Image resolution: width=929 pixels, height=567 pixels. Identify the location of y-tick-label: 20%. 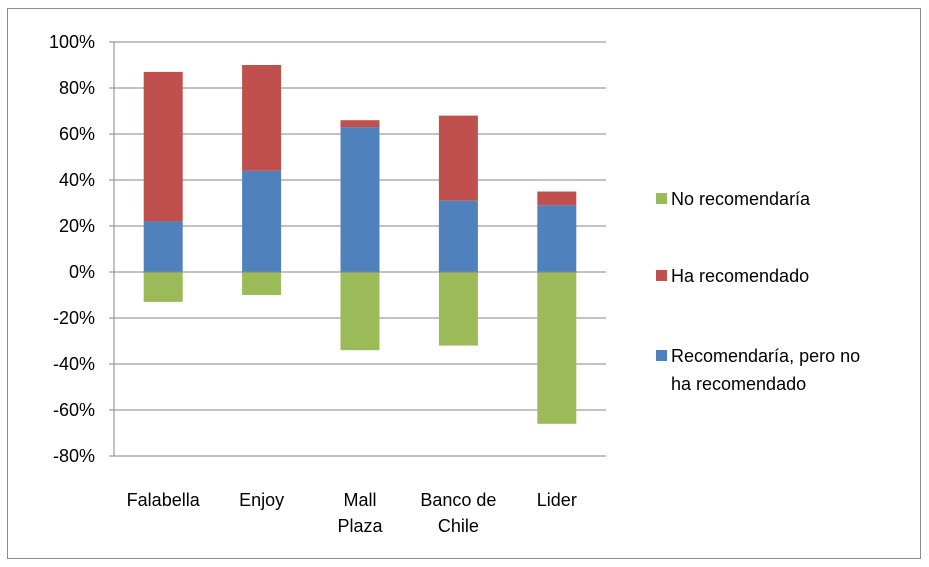
(77, 226).